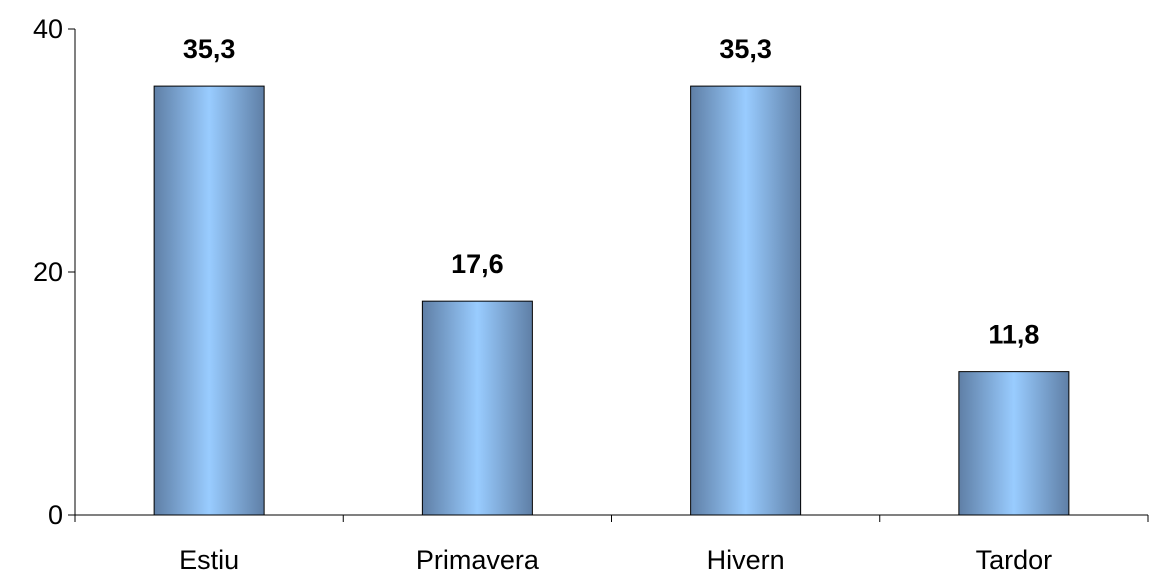 The height and width of the screenshot is (576, 1160). What do you see at coordinates (1014, 560) in the screenshot?
I see `x-category-label: Tardor` at bounding box center [1014, 560].